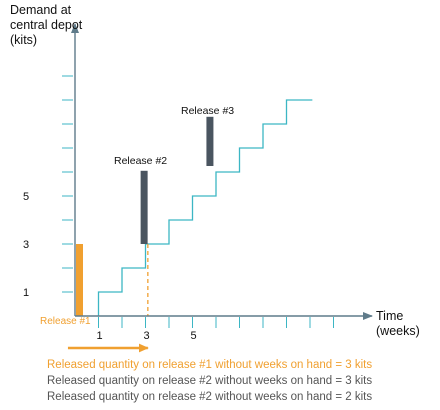 This screenshot has width=440, height=410. Describe the element at coordinates (26, 245) in the screenshot. I see `y-tick-label-3: 3` at that location.